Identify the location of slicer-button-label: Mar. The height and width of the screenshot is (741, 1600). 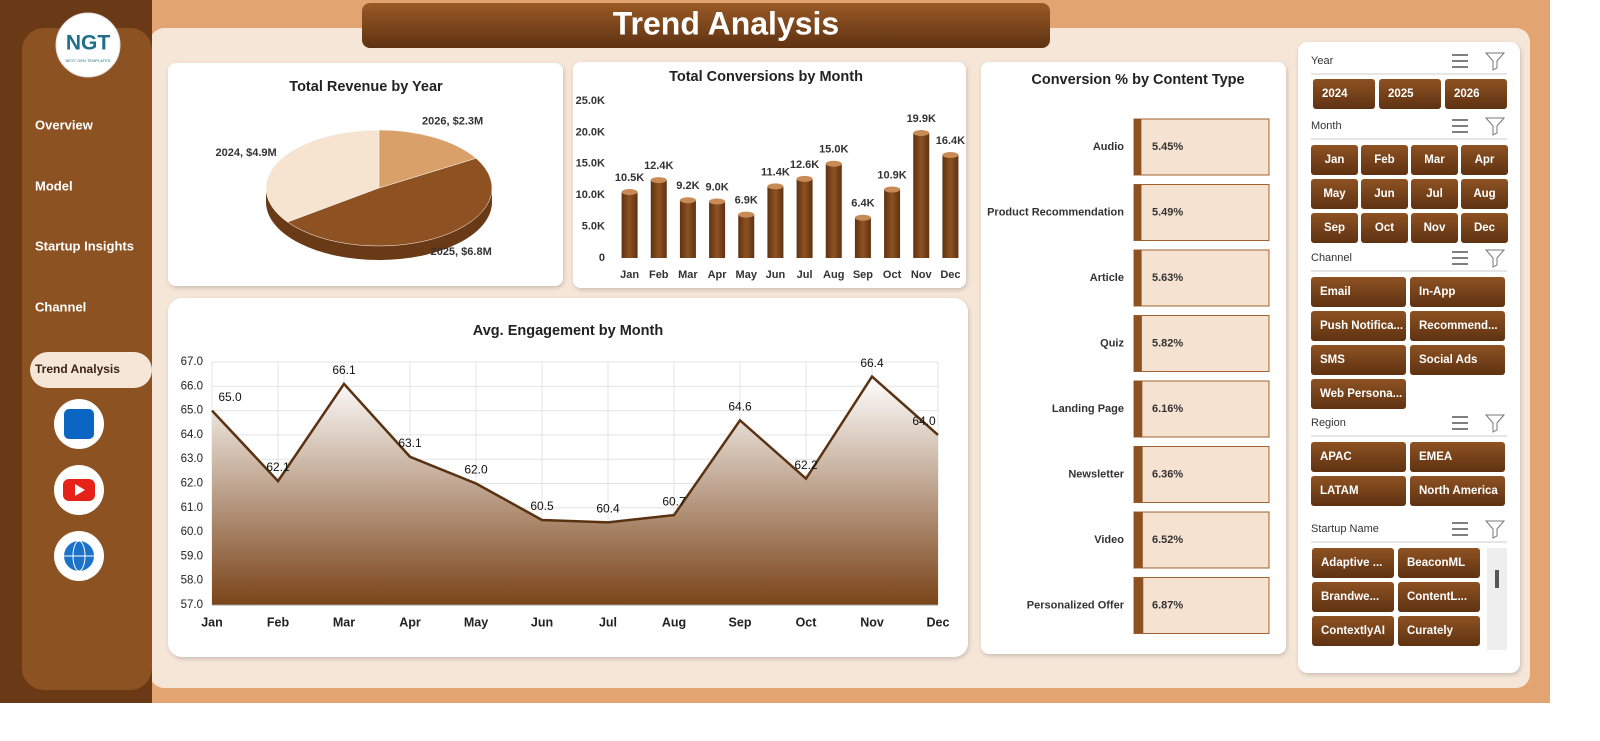
(1434, 160).